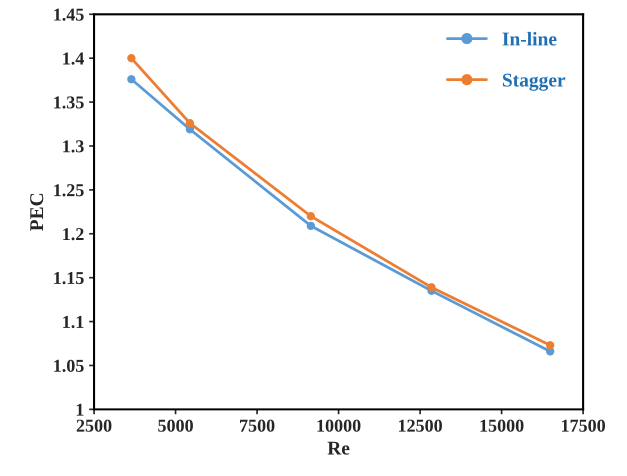 The width and height of the screenshot is (627, 476). I want to click on y-tick-label: 1.25, so click(69, 190).